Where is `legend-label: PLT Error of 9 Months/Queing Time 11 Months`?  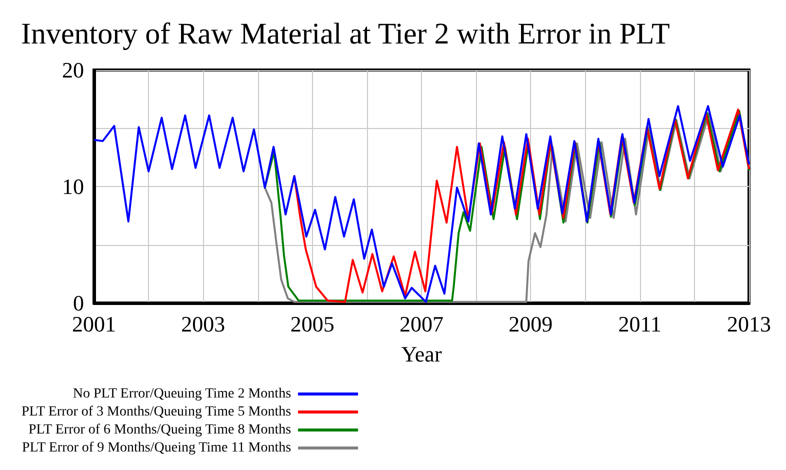
legend-label: PLT Error of 9 Months/Queing Time 11 Months is located at coordinates (157, 448).